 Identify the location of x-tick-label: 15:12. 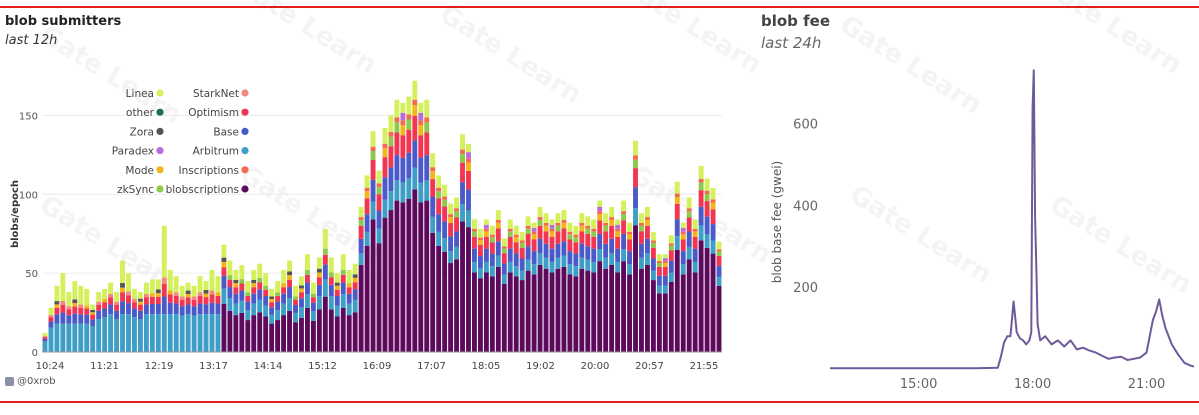
(322, 366).